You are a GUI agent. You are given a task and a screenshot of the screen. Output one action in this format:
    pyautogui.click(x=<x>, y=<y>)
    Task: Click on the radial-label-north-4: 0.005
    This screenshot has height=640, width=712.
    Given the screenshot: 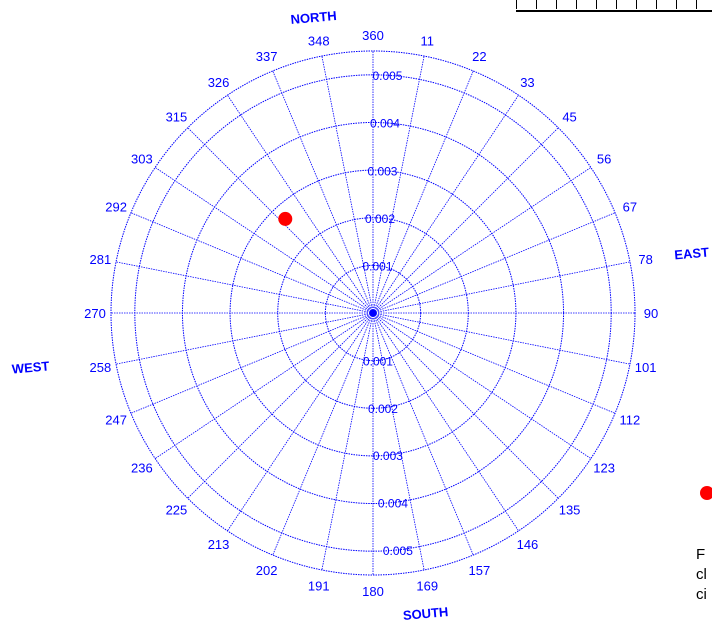 What is the action you would take?
    pyautogui.click(x=387, y=76)
    